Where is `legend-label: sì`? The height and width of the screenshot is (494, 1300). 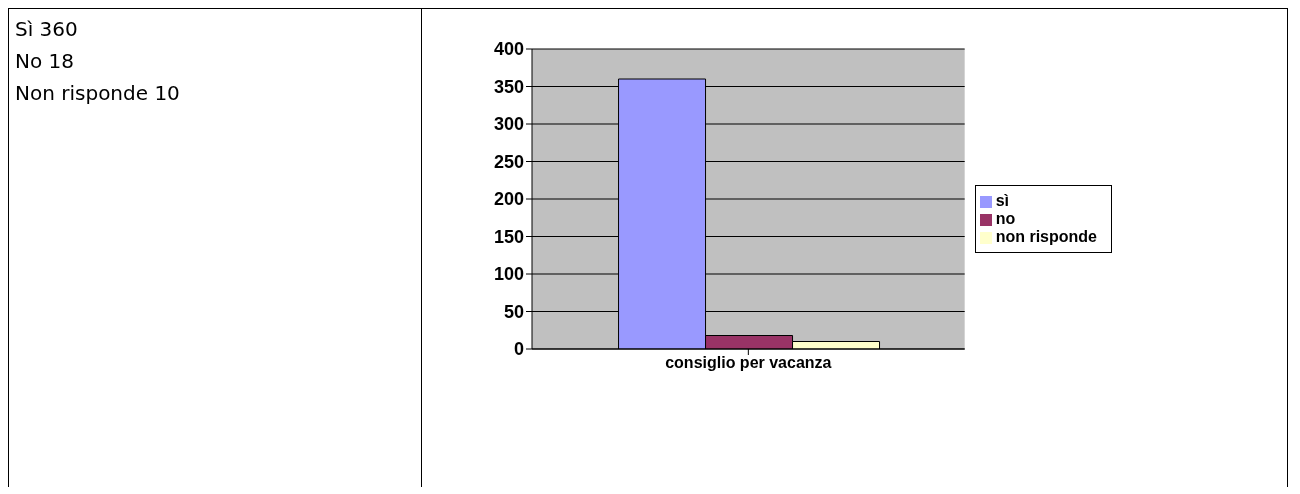
legend-label: sì is located at coordinates (1002, 200).